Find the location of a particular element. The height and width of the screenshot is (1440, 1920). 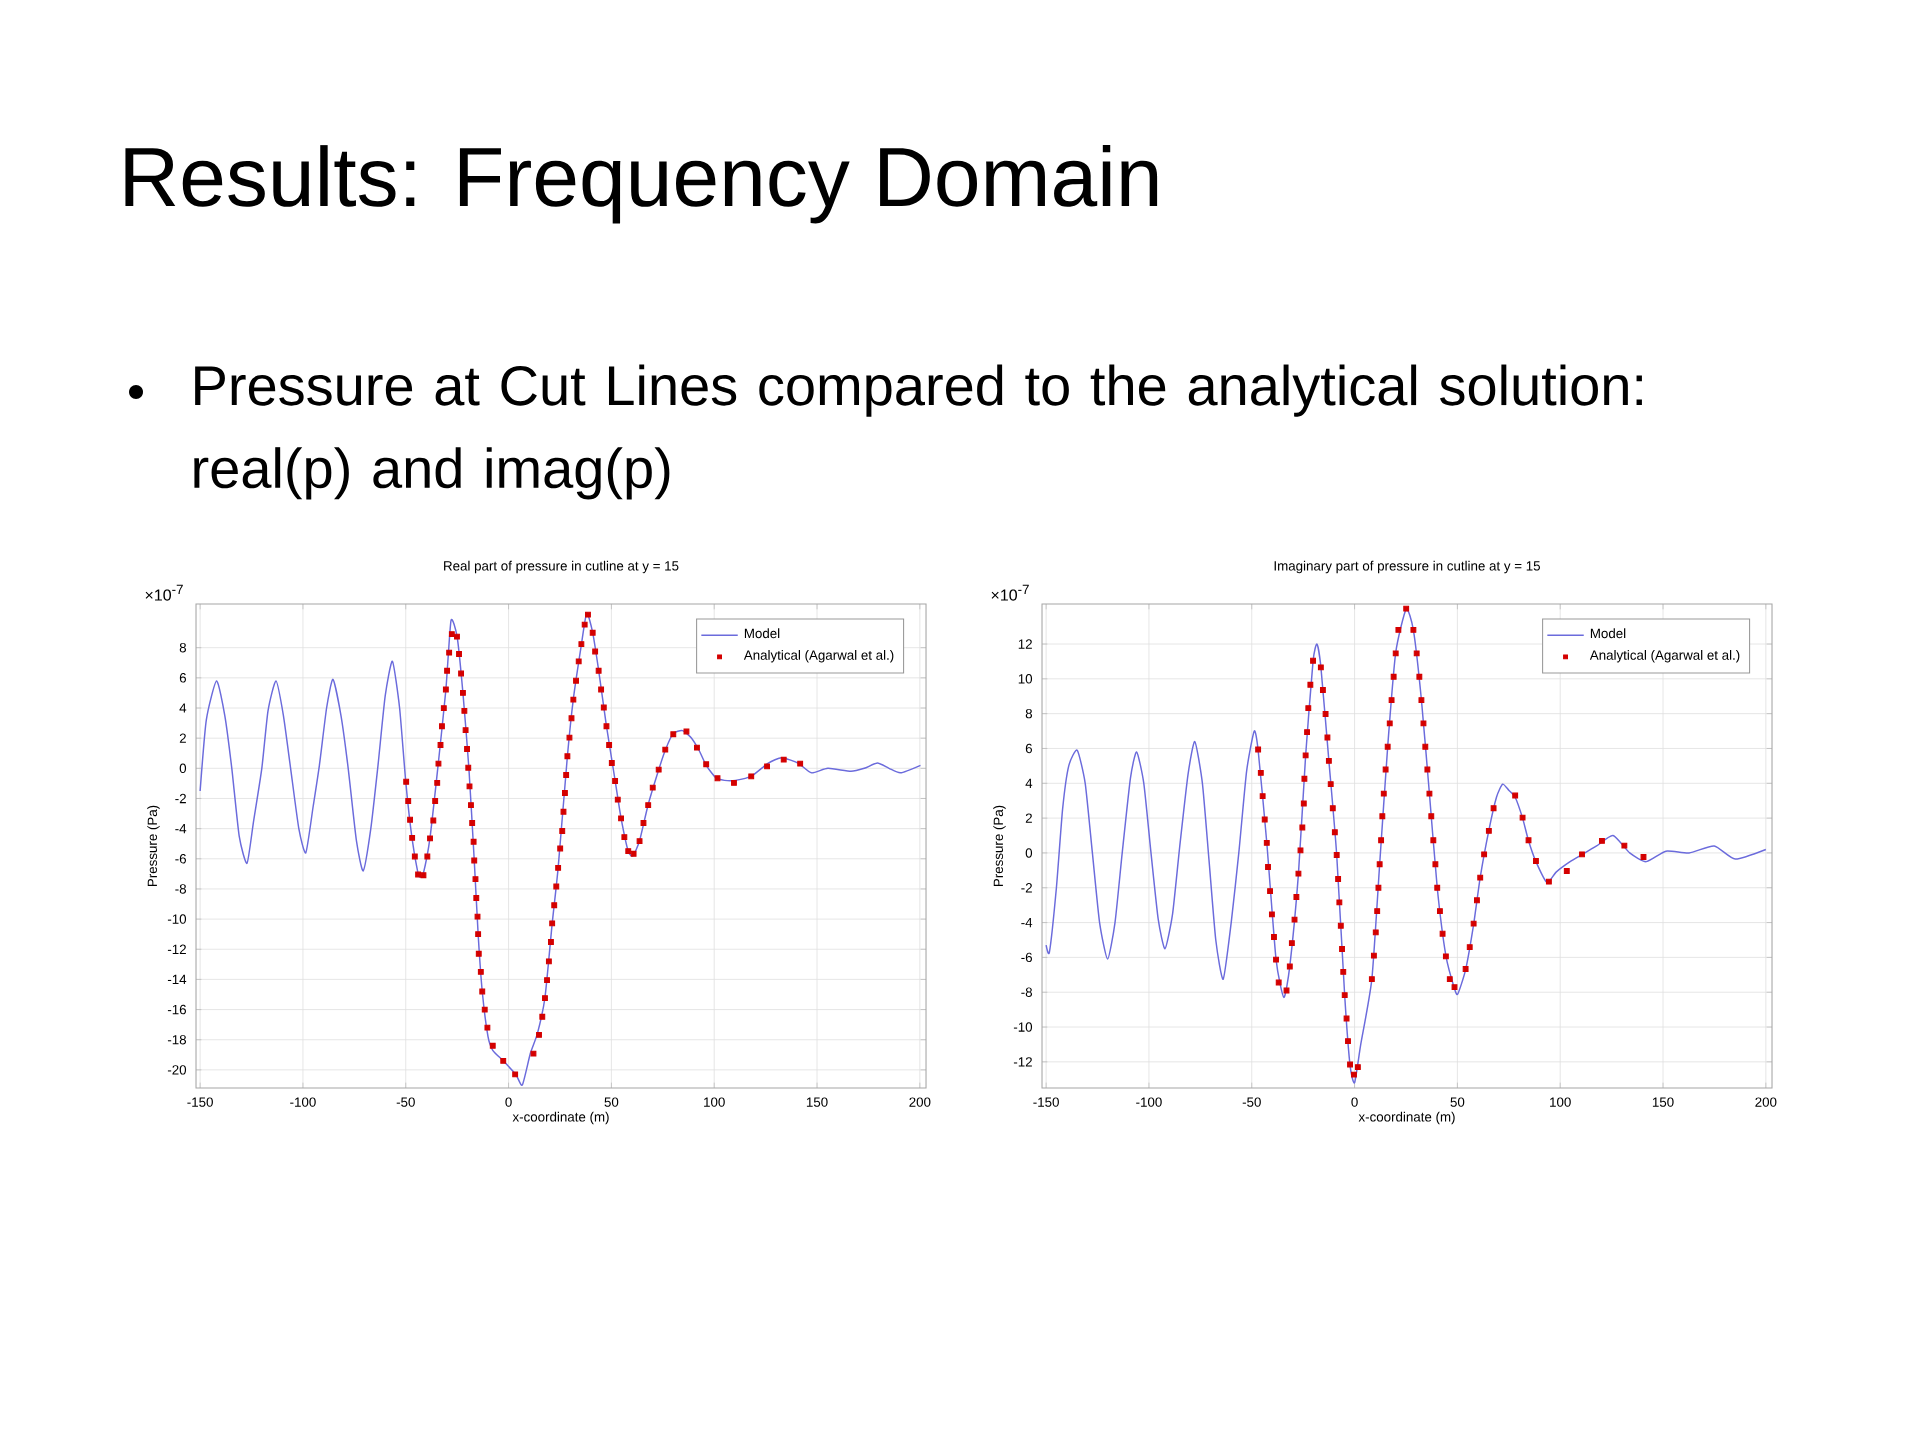

text: Results: Frequency Domain is located at coordinates (641, 184).